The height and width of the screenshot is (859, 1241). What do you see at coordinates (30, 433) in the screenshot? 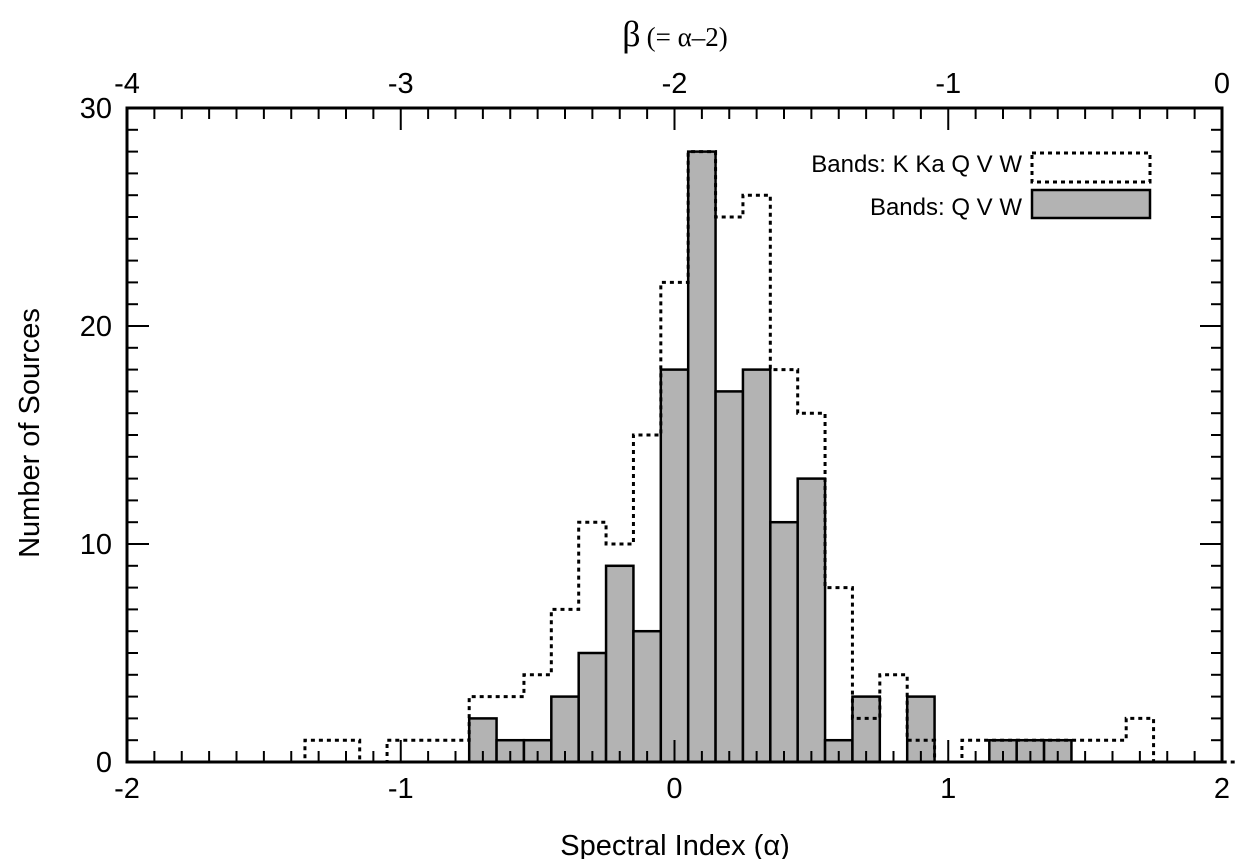
I see `y-axis-title: Number of Sources` at bounding box center [30, 433].